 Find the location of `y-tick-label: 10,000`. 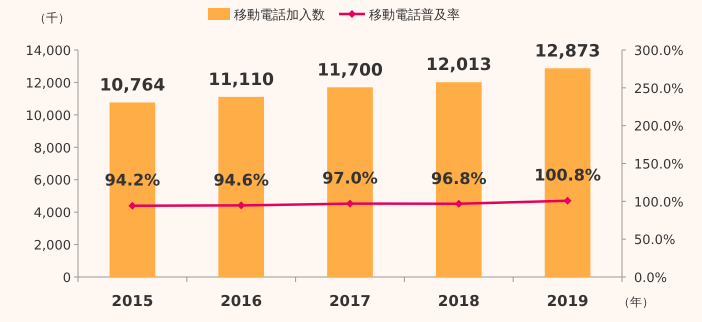

y-tick-label: 10,000 is located at coordinates (48, 116).